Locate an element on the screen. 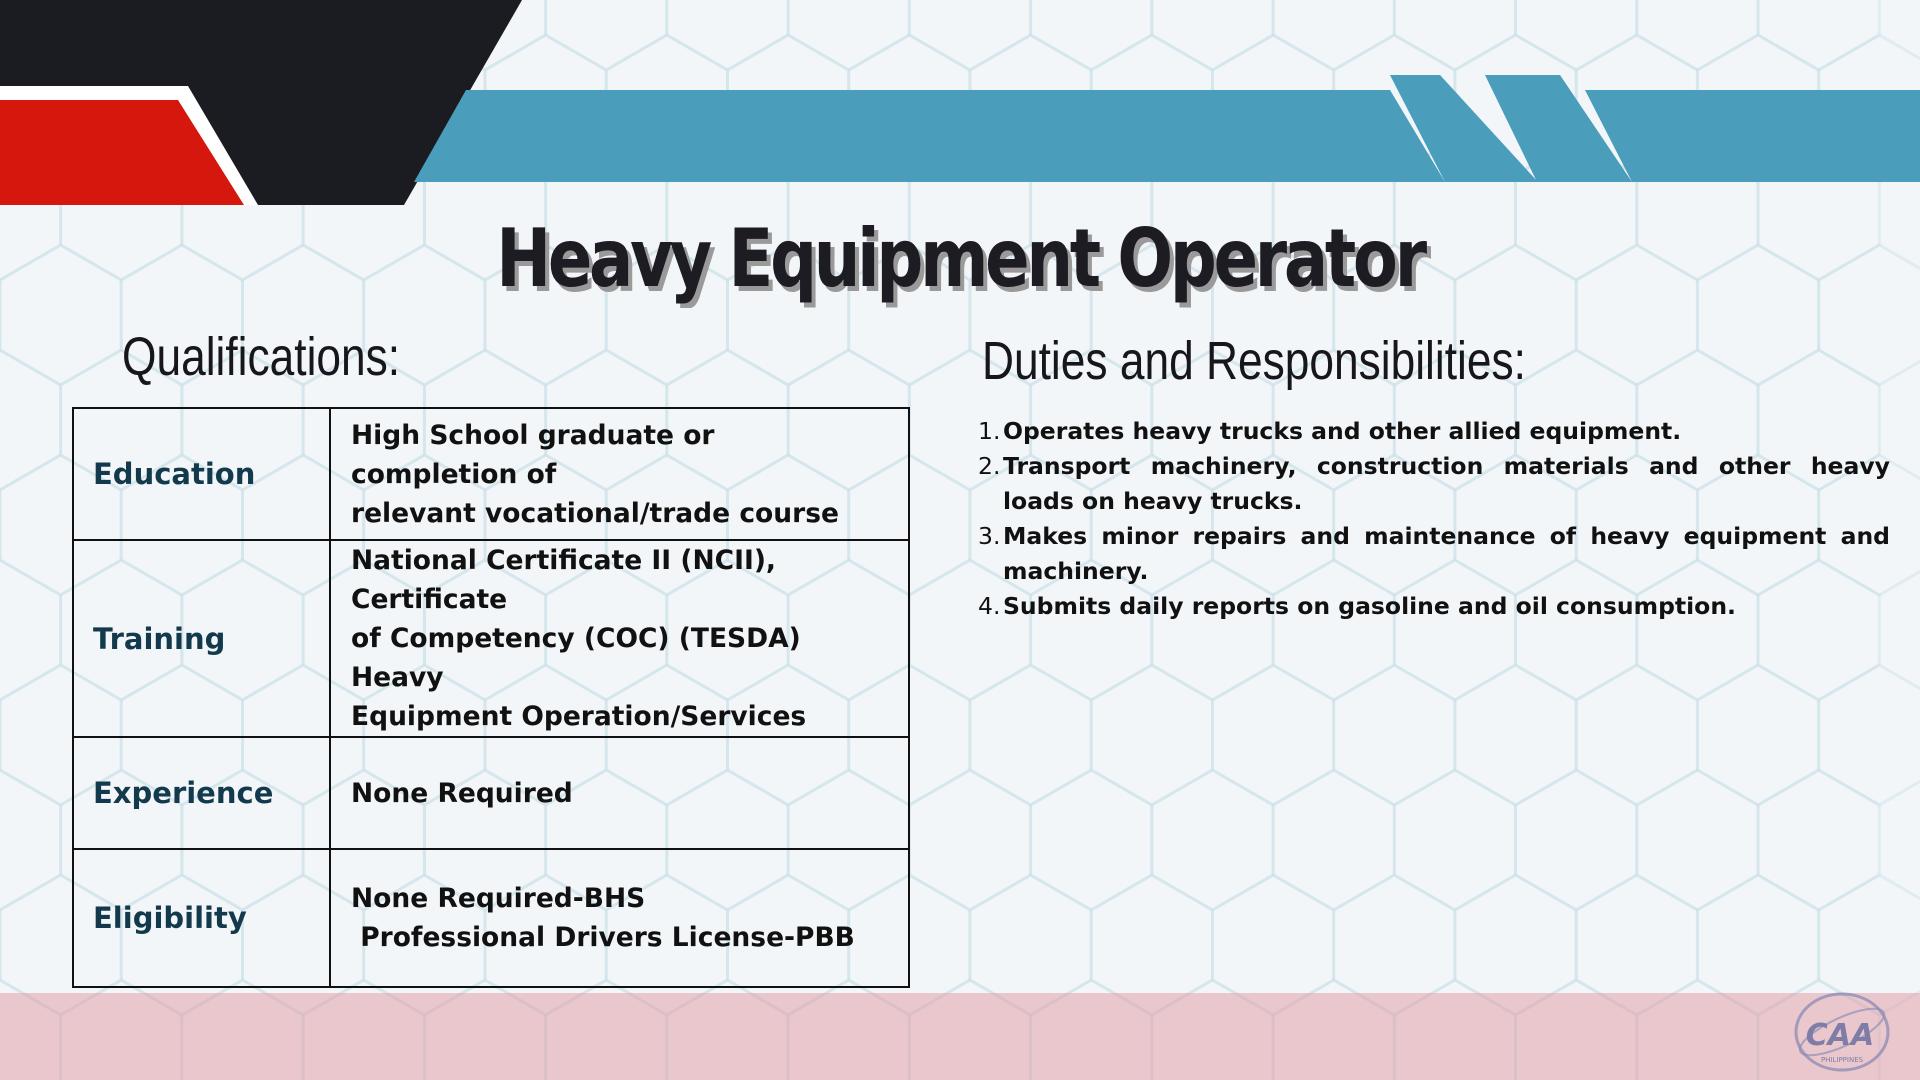 This screenshot has height=1080, width=1920. logo-orbit is located at coordinates (1842, 1032).